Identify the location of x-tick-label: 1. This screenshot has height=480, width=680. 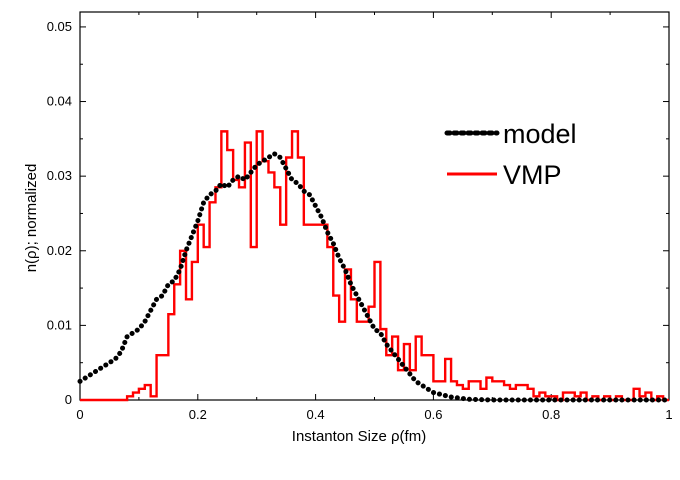
(668, 414).